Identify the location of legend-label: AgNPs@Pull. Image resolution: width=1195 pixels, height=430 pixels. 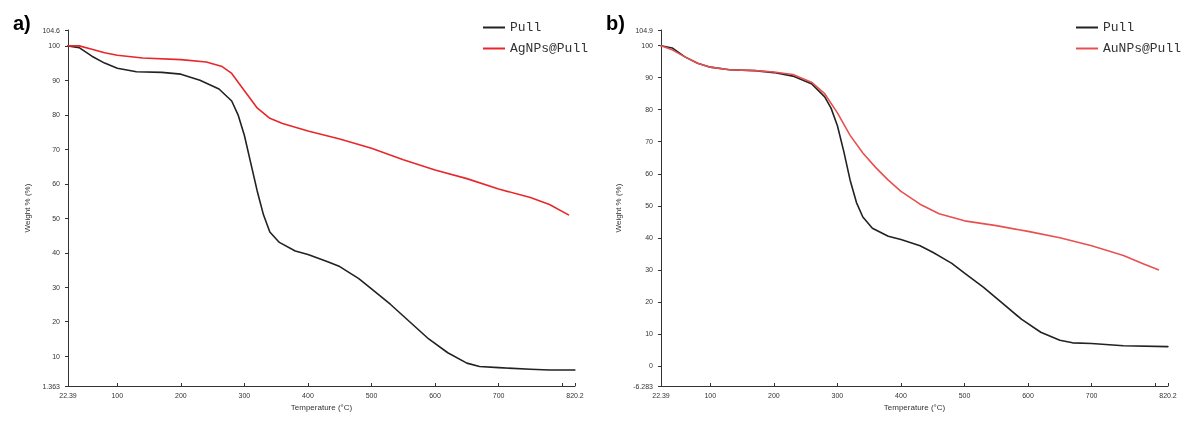
(549, 48).